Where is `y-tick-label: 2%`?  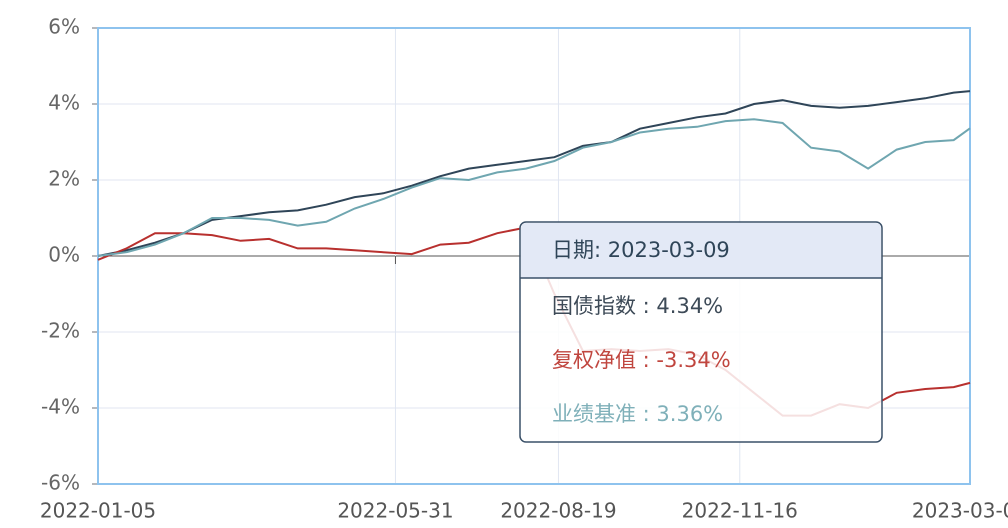
y-tick-label: 2% is located at coordinates (64, 179).